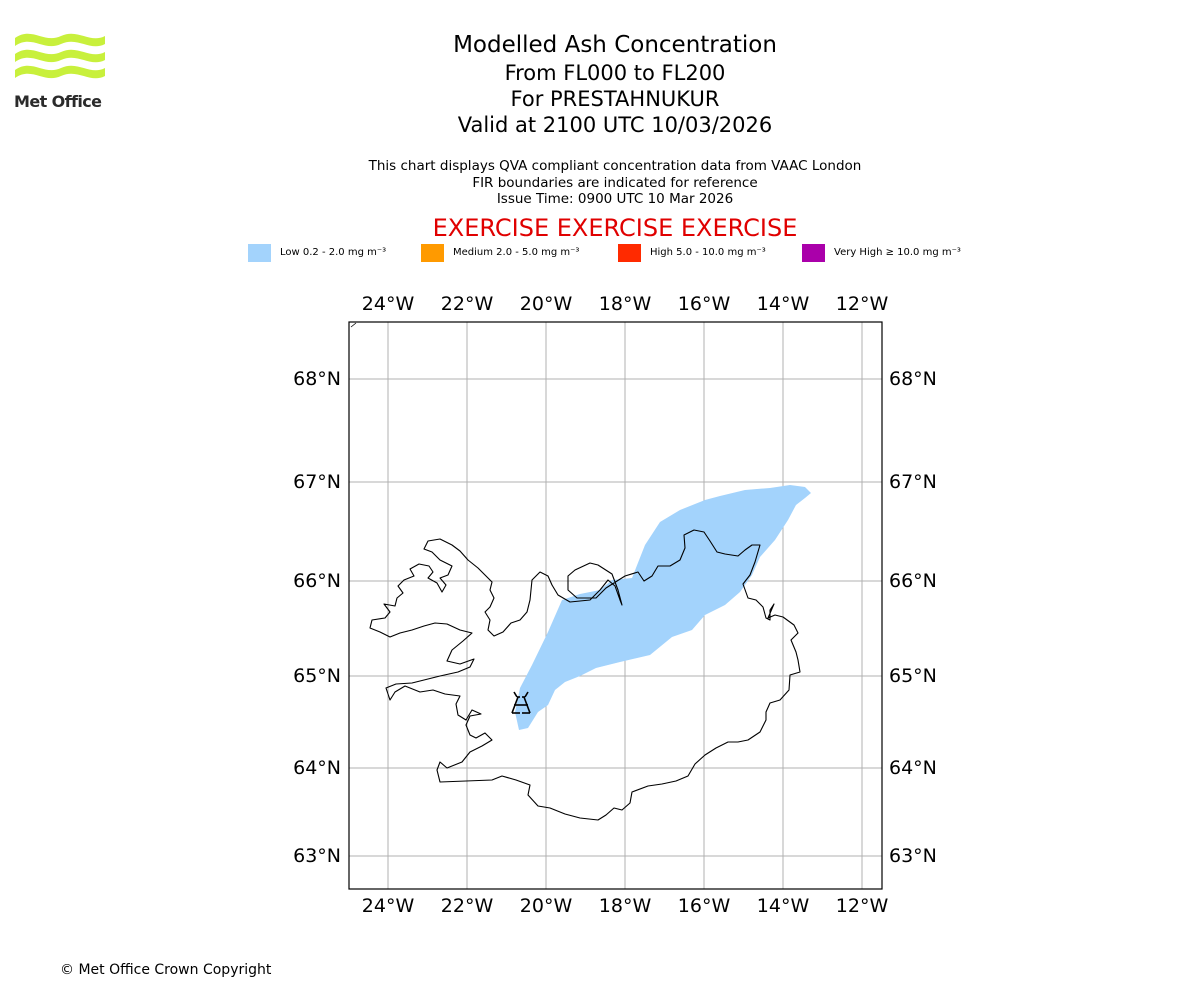  I want to click on lon-label-18w-bottom: 18°W, so click(625, 906).